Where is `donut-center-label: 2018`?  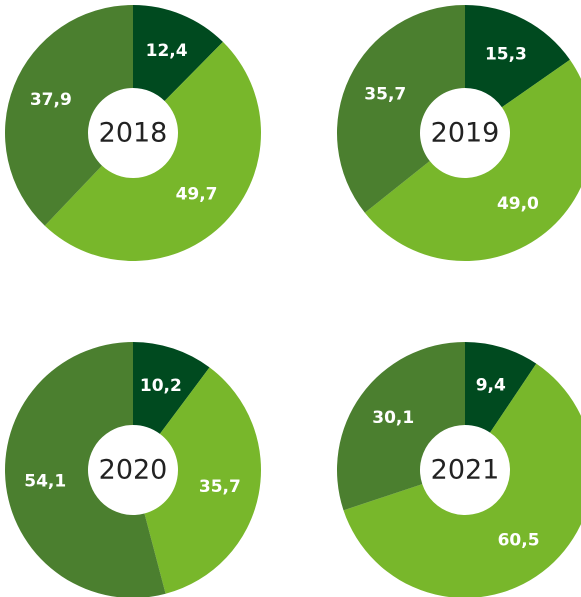
donut-center-label: 2018 is located at coordinates (133, 133).